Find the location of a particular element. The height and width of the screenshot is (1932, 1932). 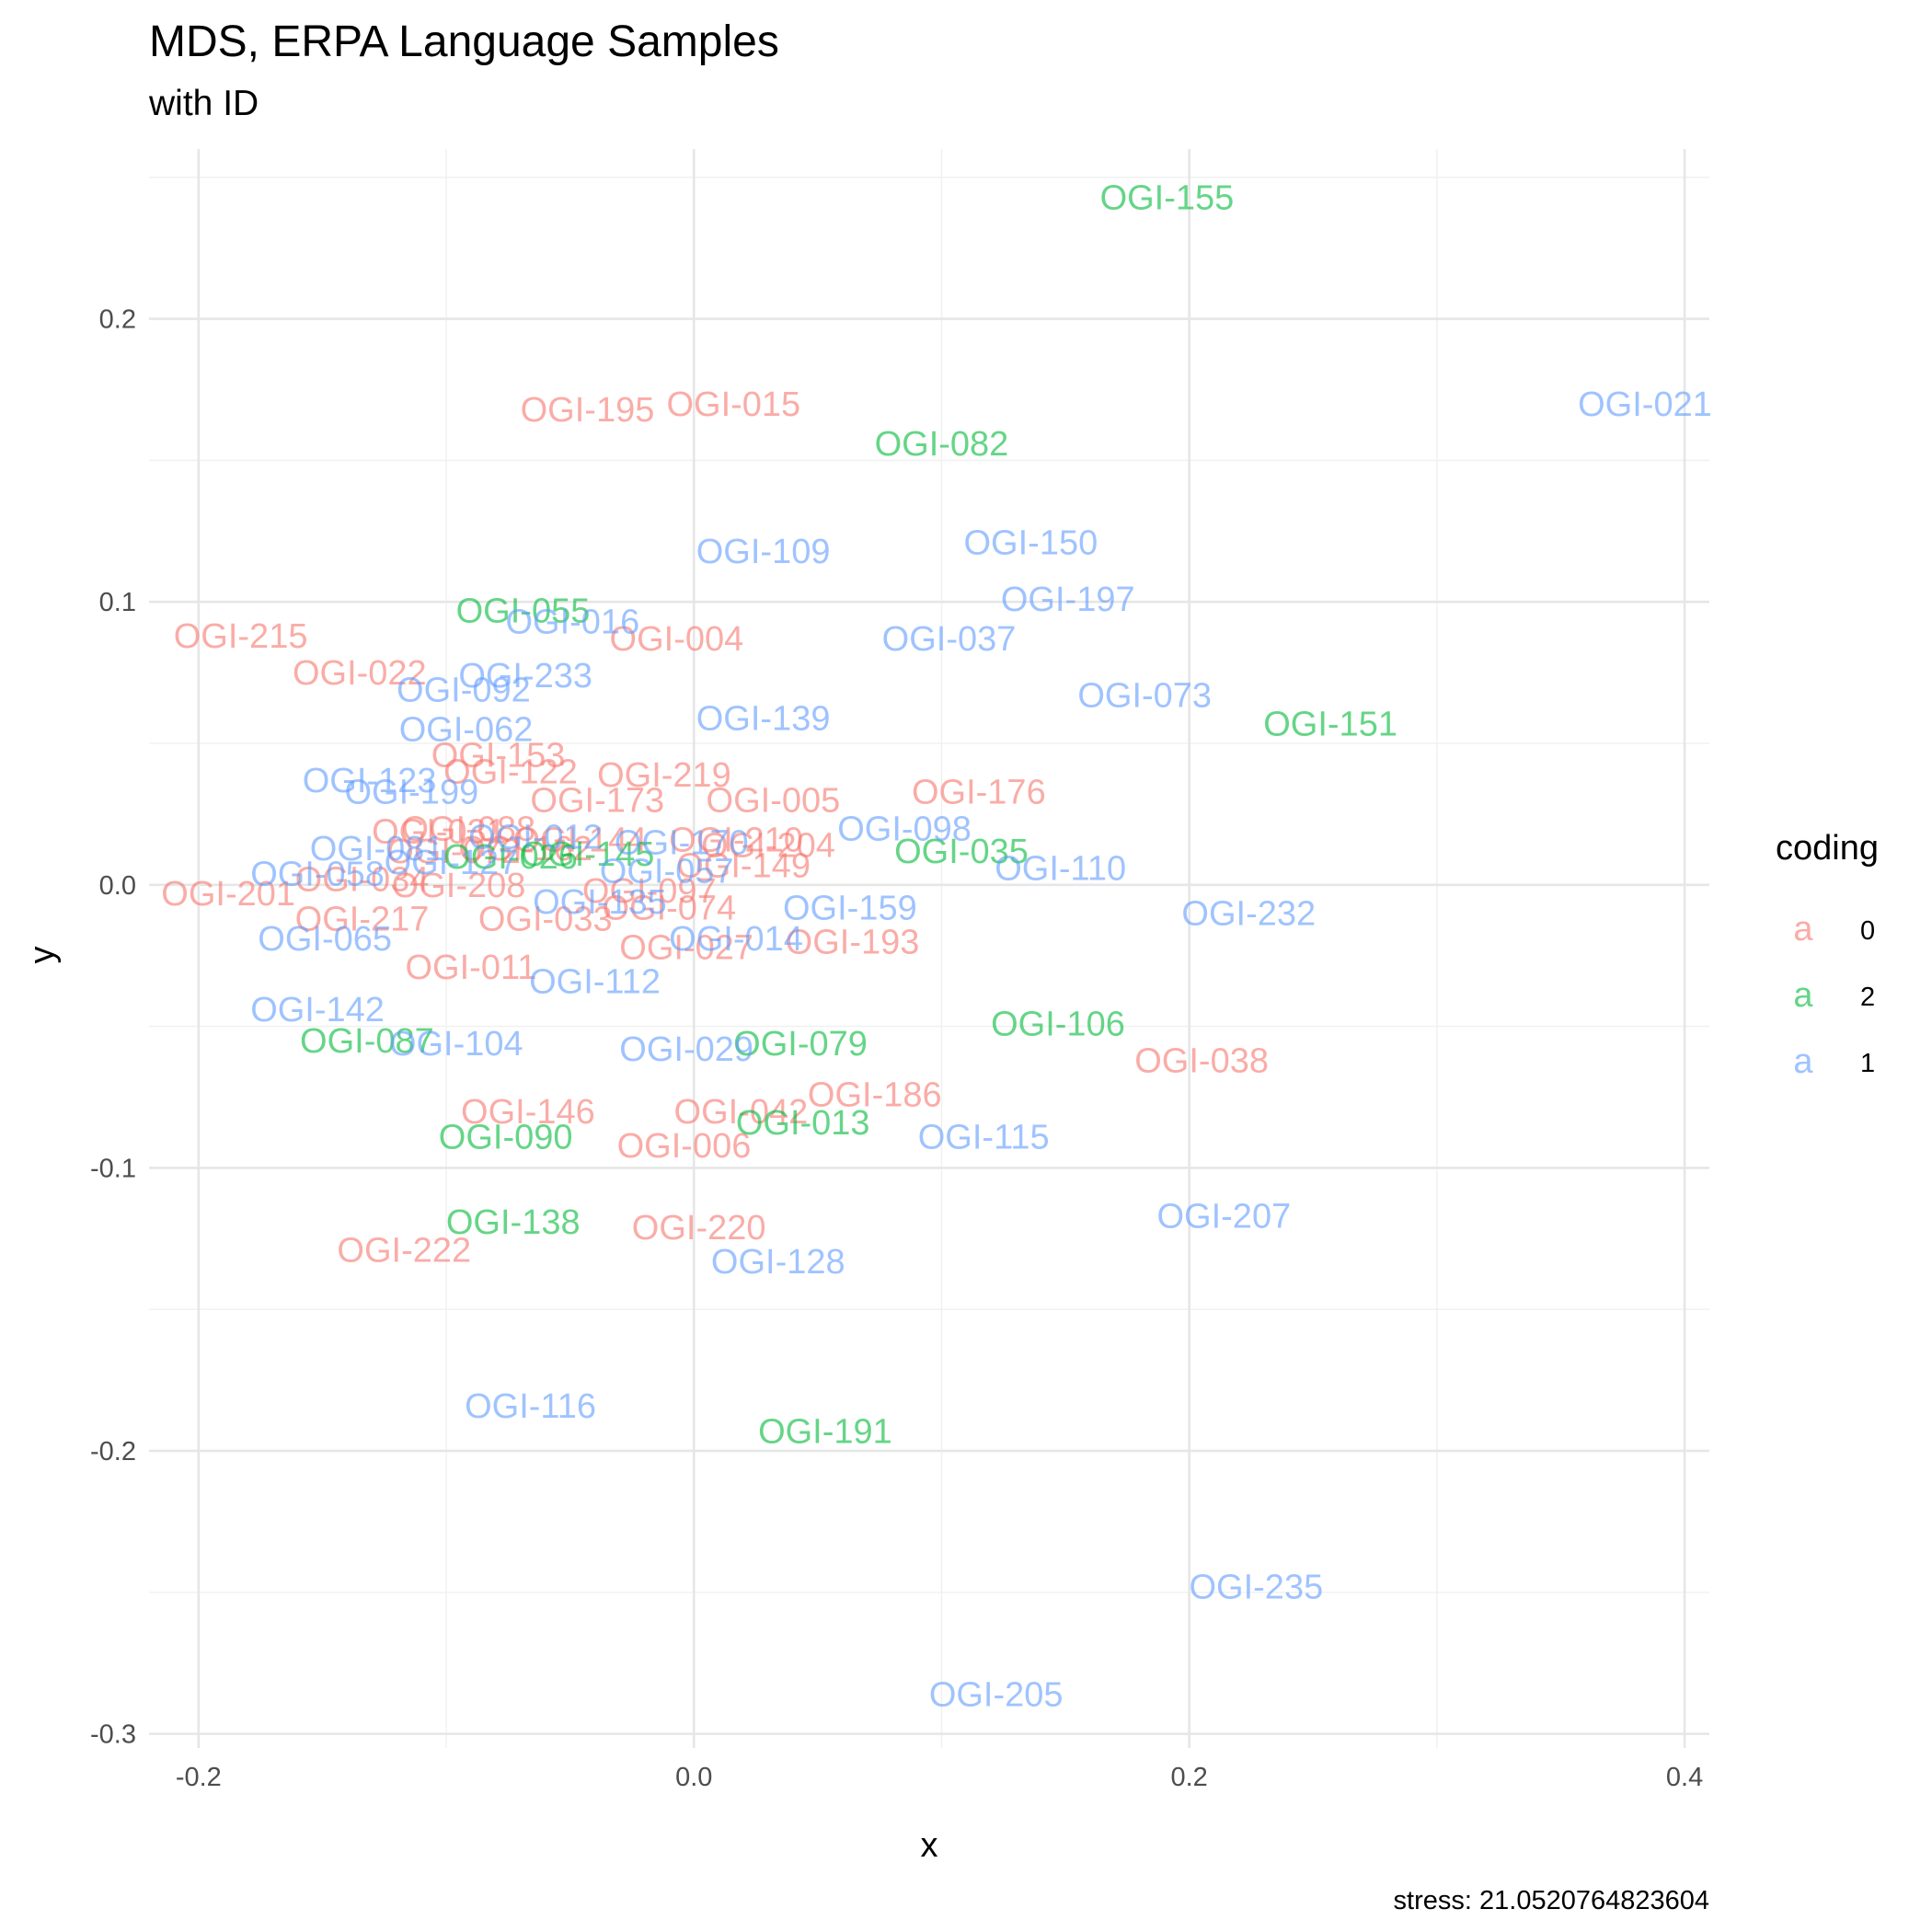

point-label: OGI-159 is located at coordinates (850, 908).